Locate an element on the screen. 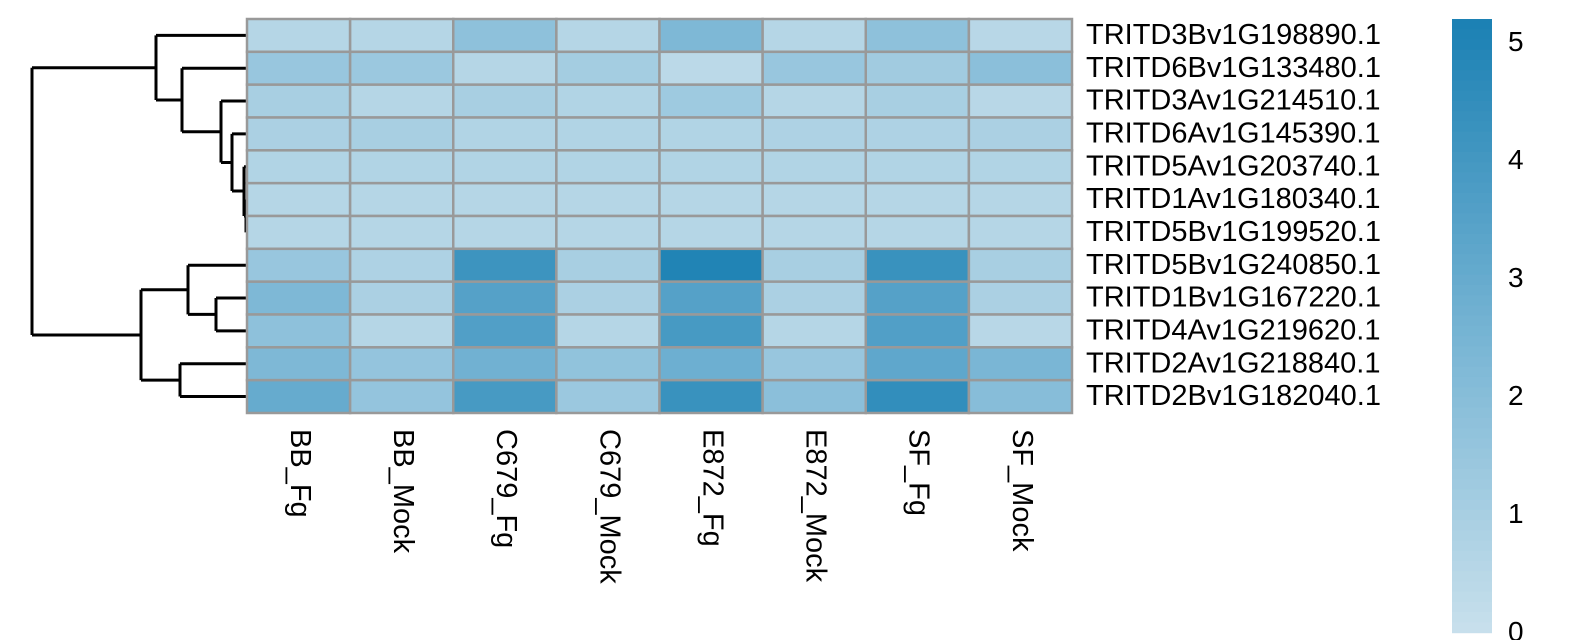 The image size is (1586, 640). row-label: TRITD2Av1G218840.1 is located at coordinates (1233, 363).